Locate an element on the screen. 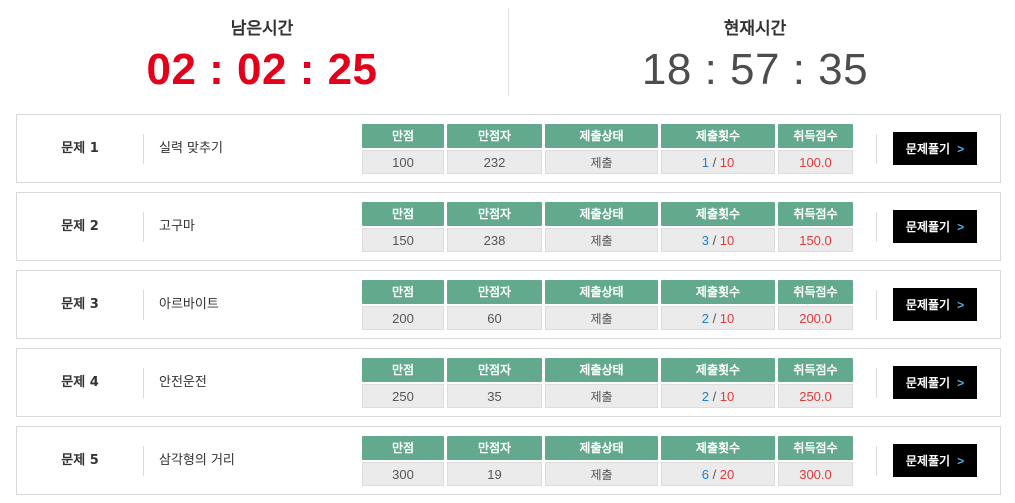 The height and width of the screenshot is (503, 1015). used-count: 3 is located at coordinates (705, 240).